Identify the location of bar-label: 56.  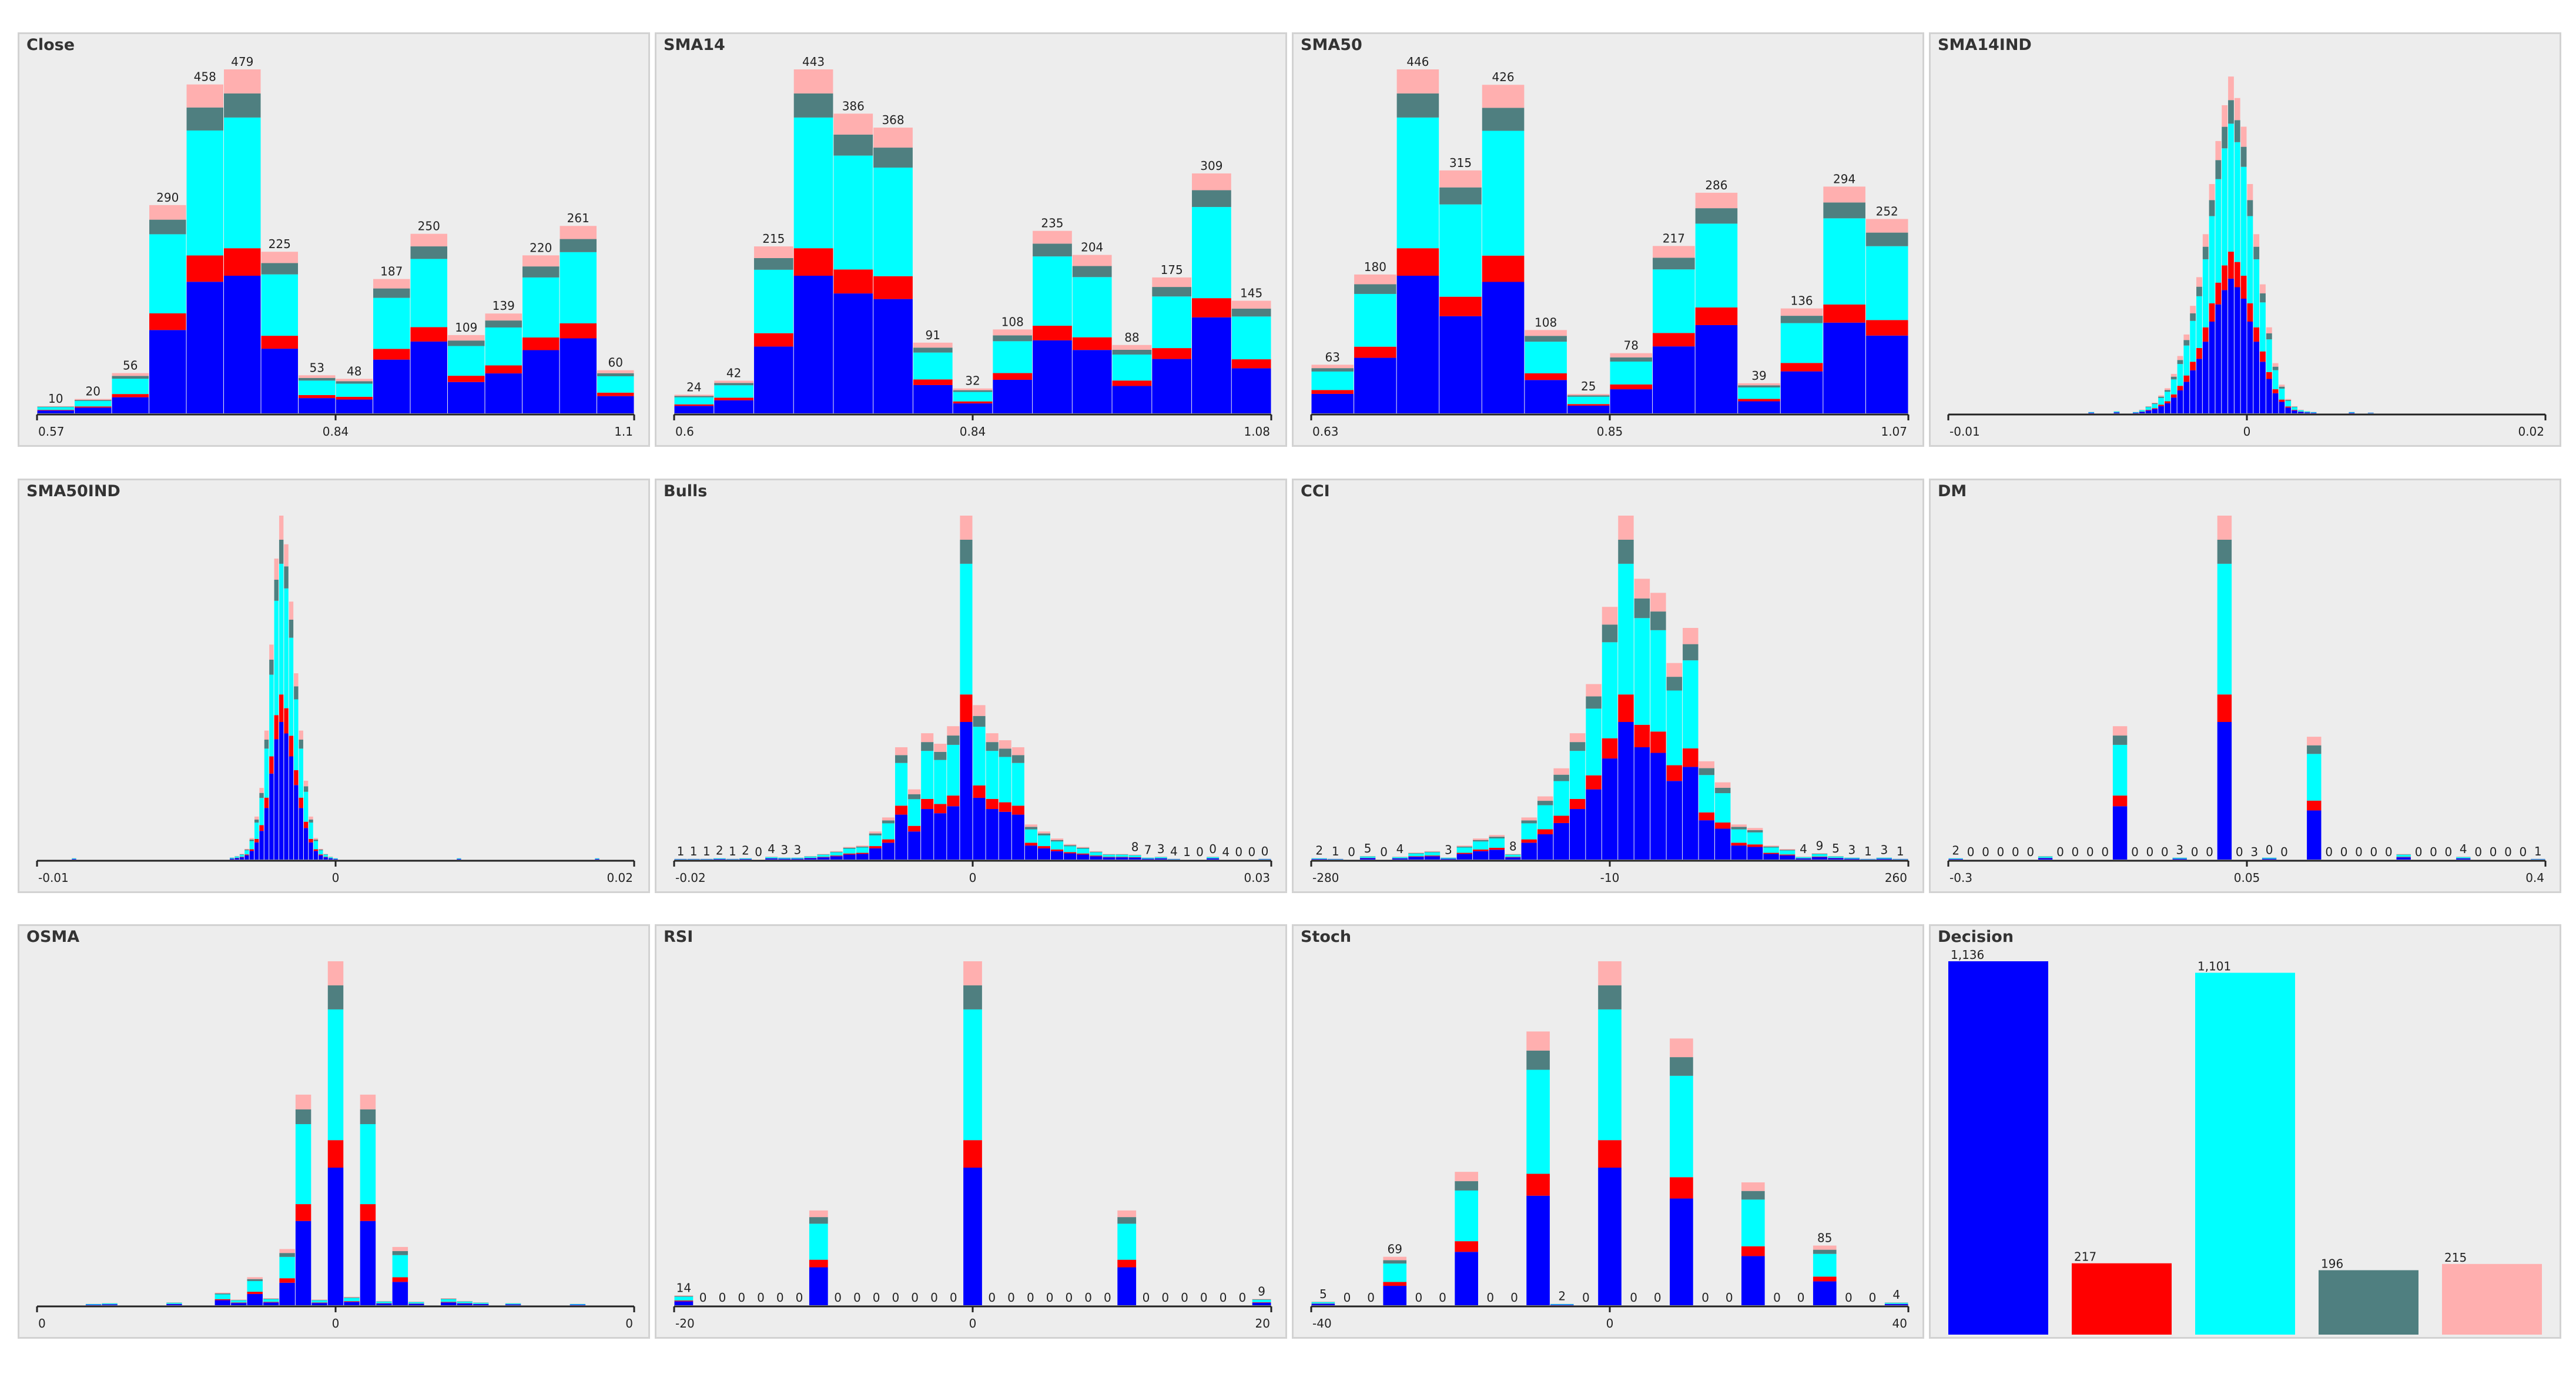
(130, 366).